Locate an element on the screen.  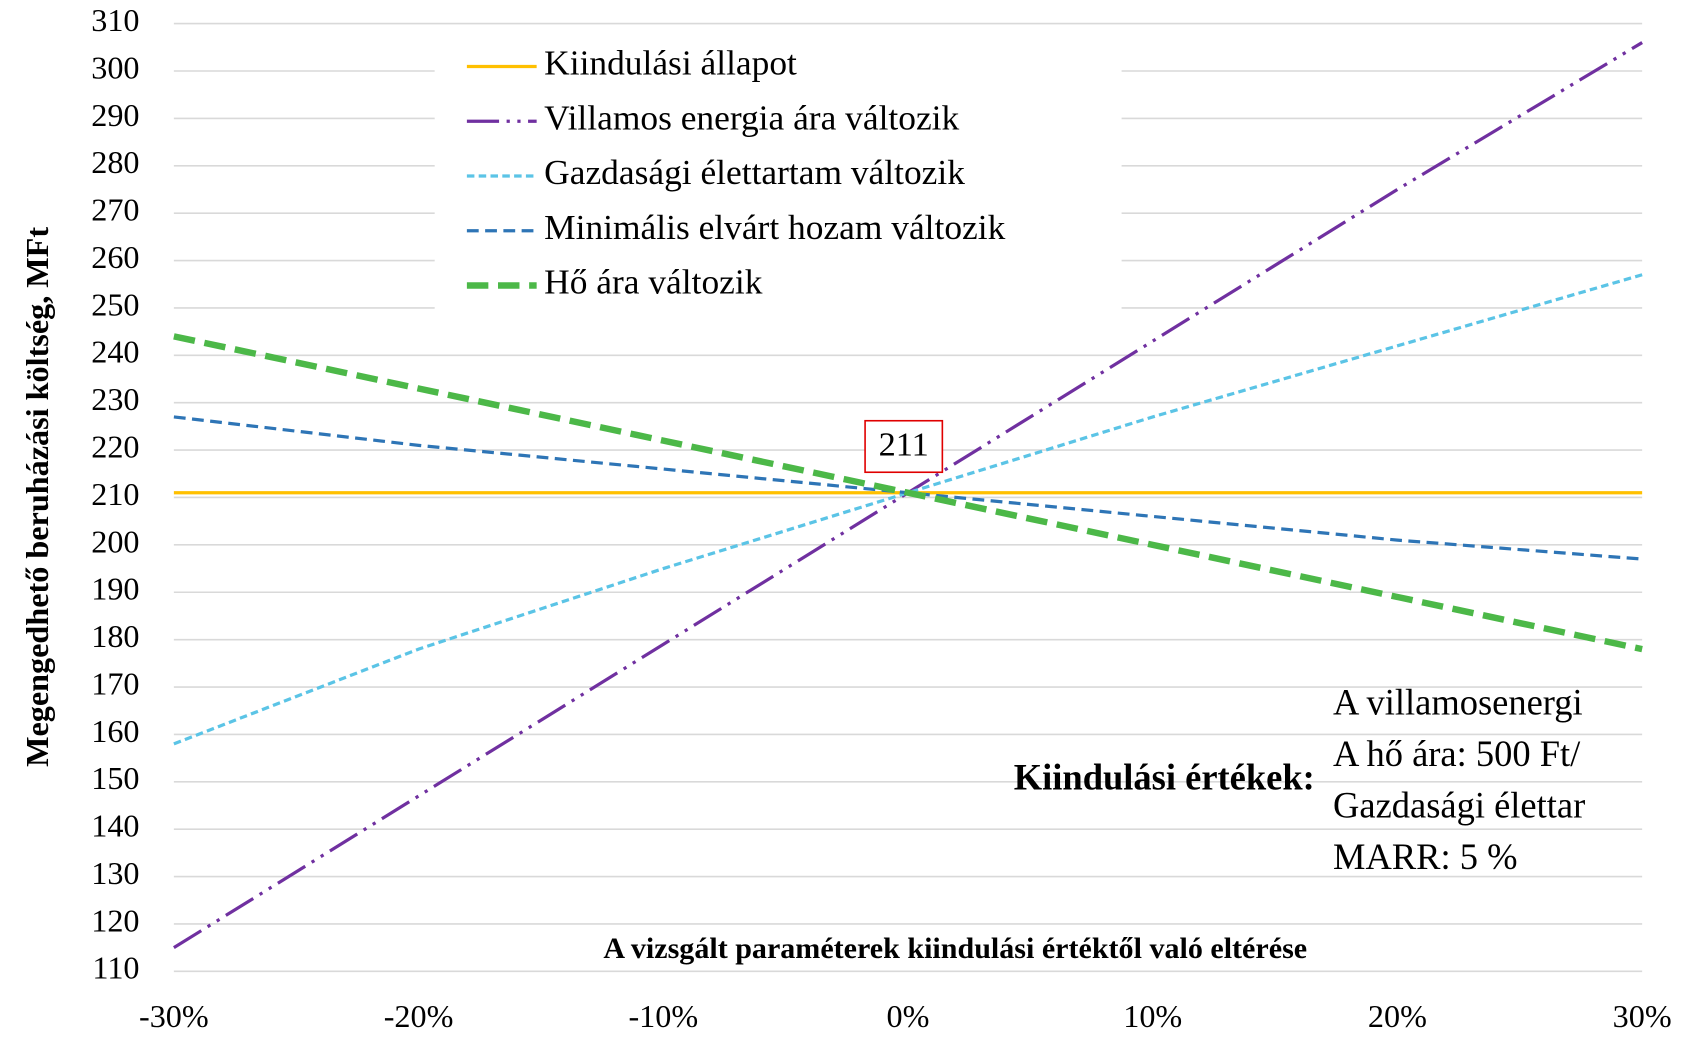
y-tick-label: 200 is located at coordinates (115, 541).